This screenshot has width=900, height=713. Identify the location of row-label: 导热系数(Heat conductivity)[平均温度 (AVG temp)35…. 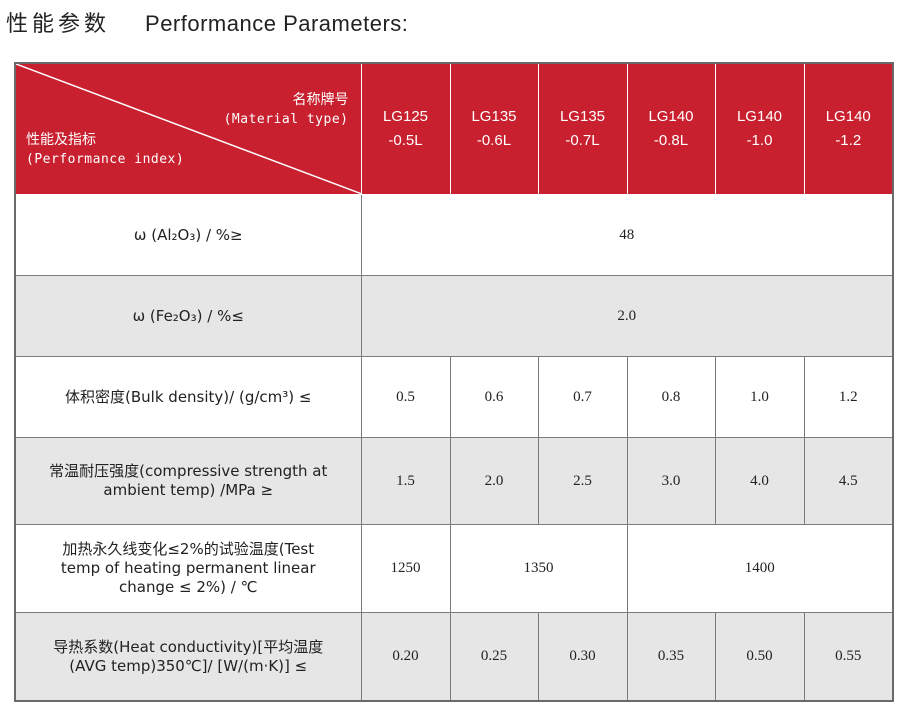
(188, 657).